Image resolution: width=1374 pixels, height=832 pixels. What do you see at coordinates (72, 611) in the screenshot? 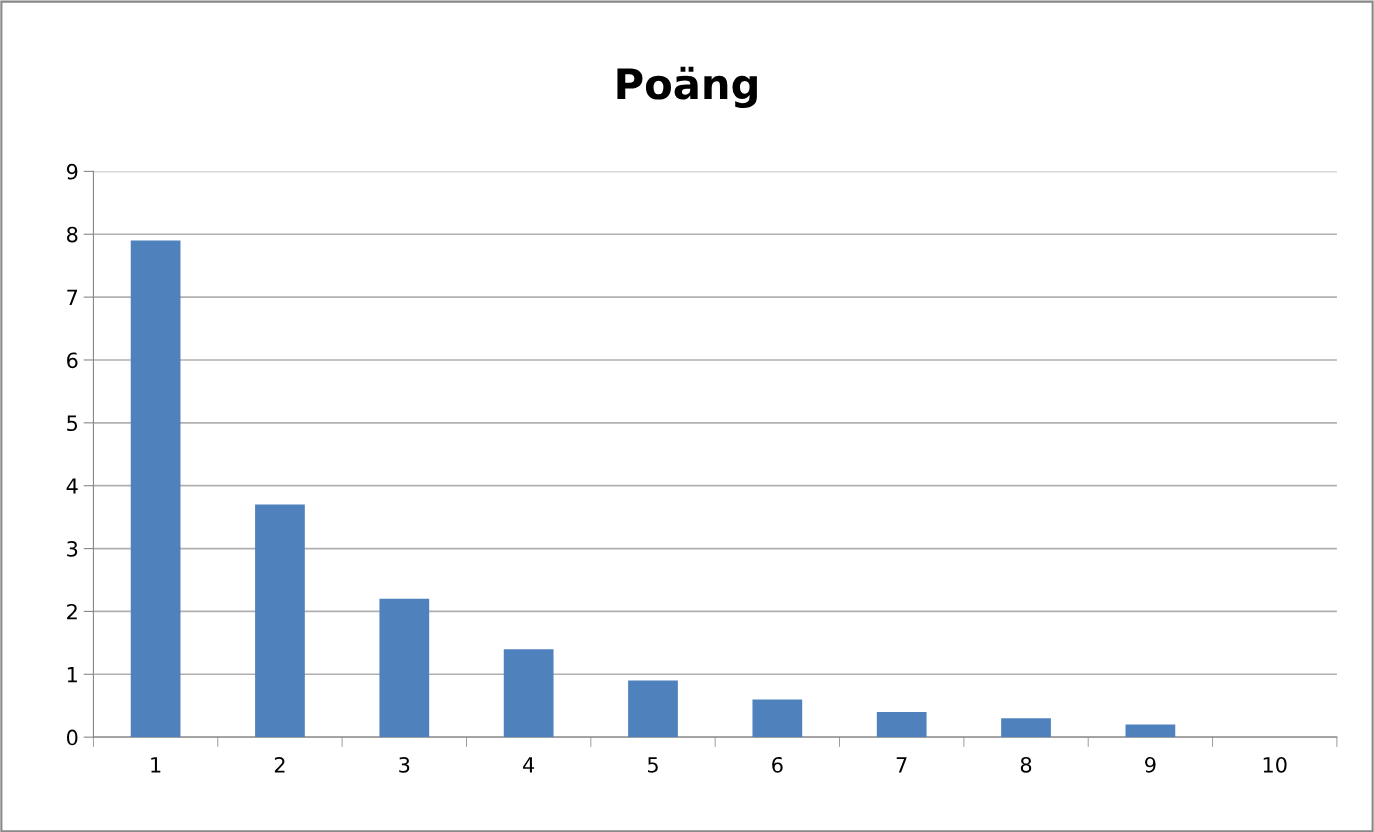
I see `y-tick-label: 2` at bounding box center [72, 611].